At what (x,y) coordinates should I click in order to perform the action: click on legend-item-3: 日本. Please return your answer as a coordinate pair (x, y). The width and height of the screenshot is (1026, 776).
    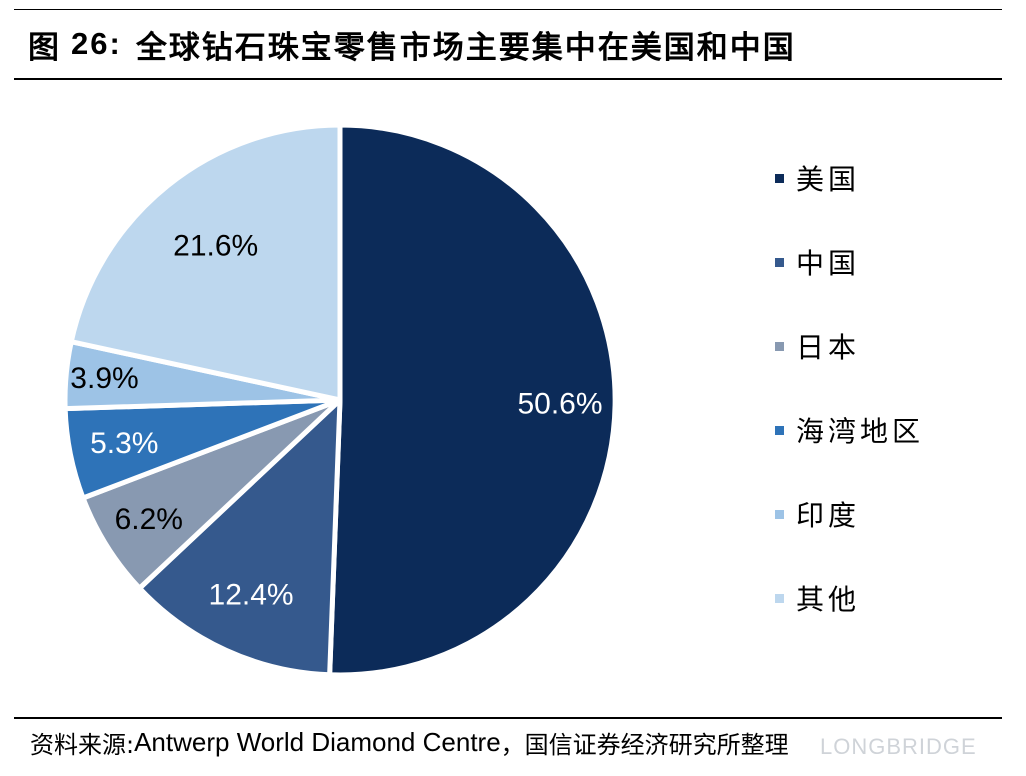
    Looking at the image, I should click on (817, 346).